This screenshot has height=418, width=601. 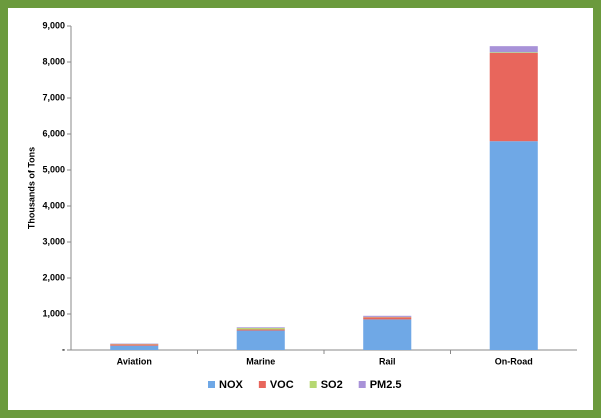 What do you see at coordinates (53, 205) in the screenshot?
I see `y-tick-label: 4,000` at bounding box center [53, 205].